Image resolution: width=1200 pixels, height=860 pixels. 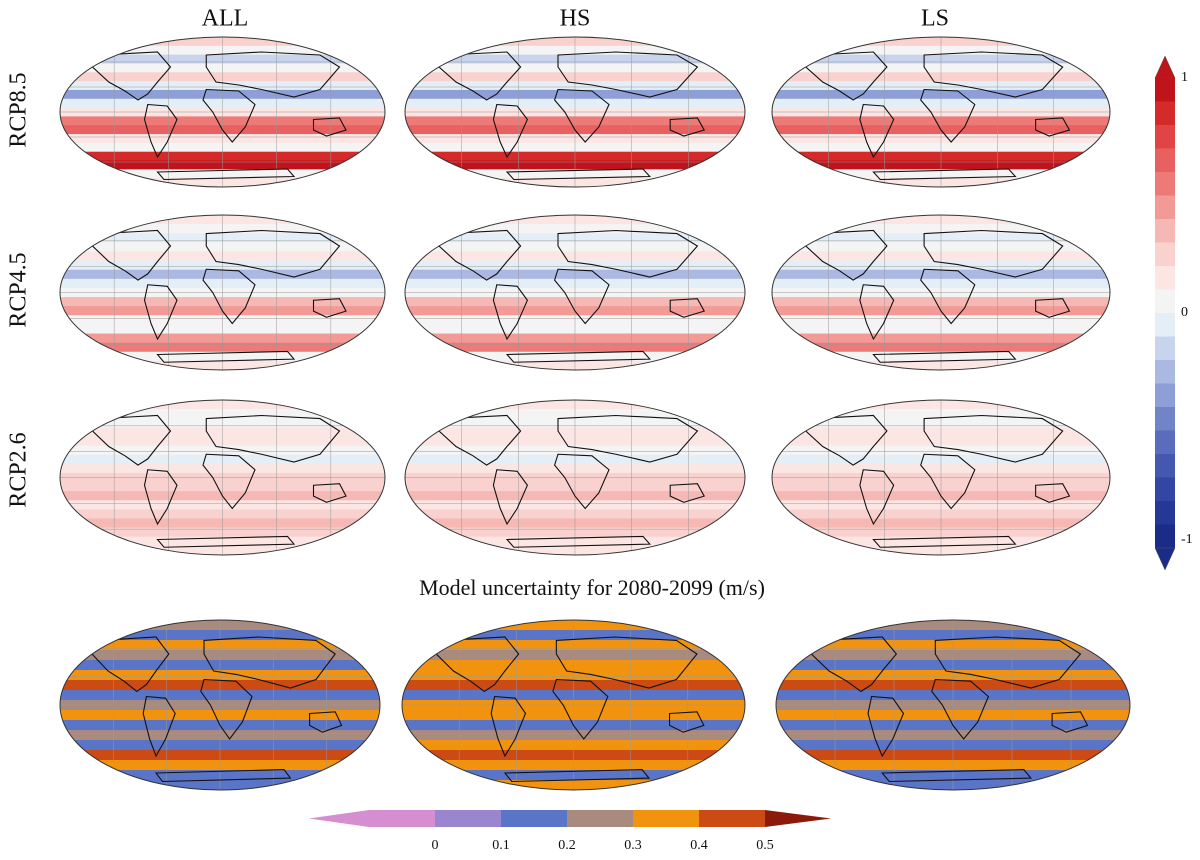 What do you see at coordinates (19, 109) in the screenshot?
I see `row-label: RCP8.5` at bounding box center [19, 109].